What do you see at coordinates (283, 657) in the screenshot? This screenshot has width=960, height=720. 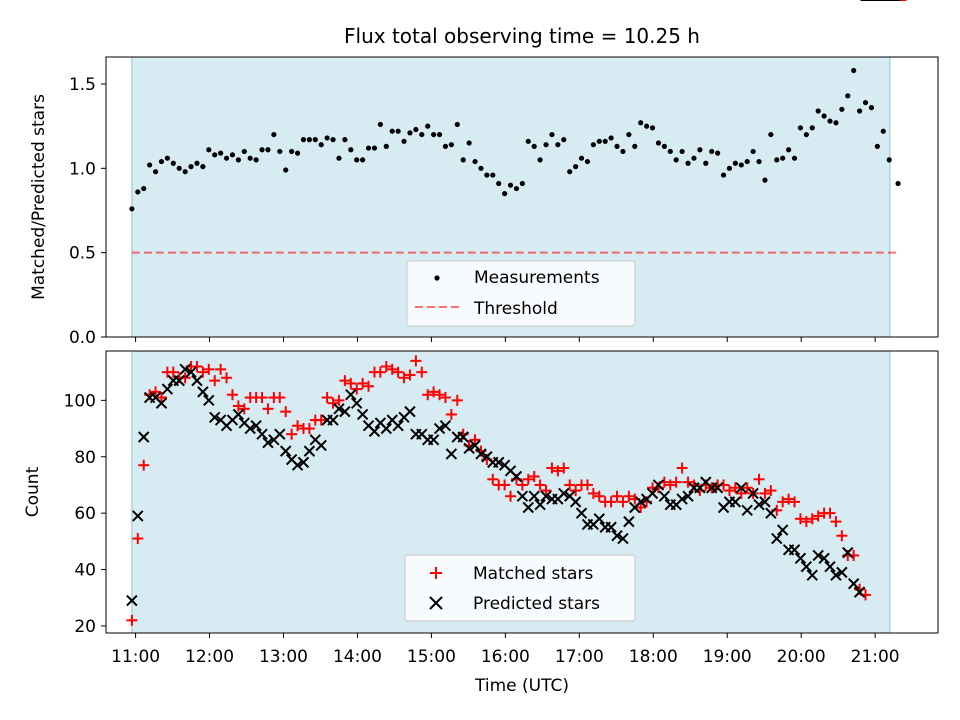 I see `x-tick-label: 13:00` at bounding box center [283, 657].